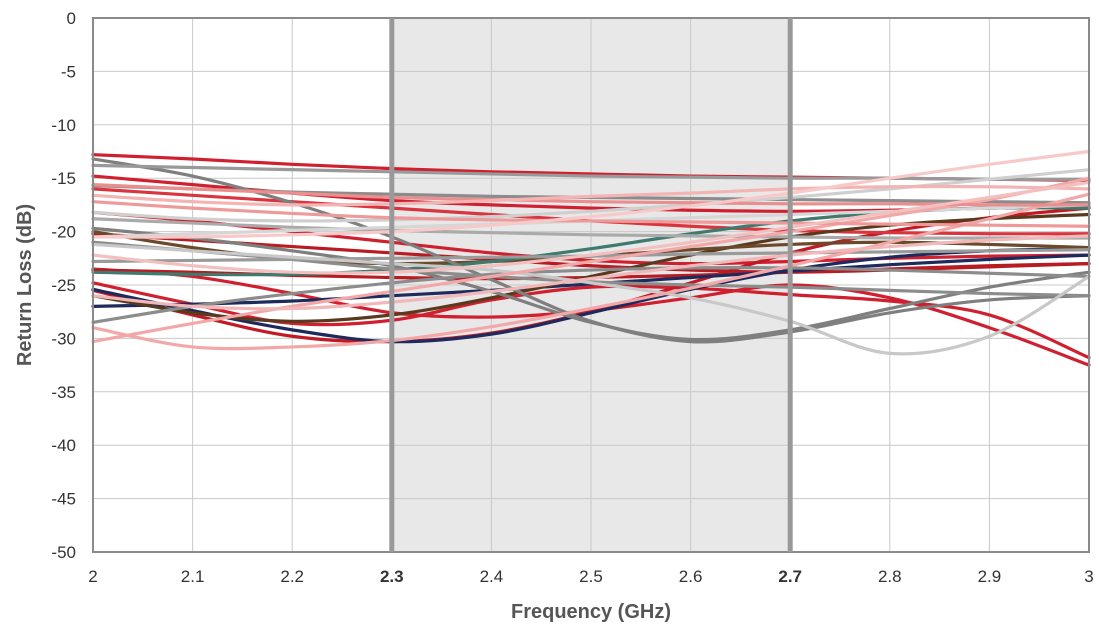  What do you see at coordinates (71, 18) in the screenshot?
I see `y-tick-label: 0` at bounding box center [71, 18].